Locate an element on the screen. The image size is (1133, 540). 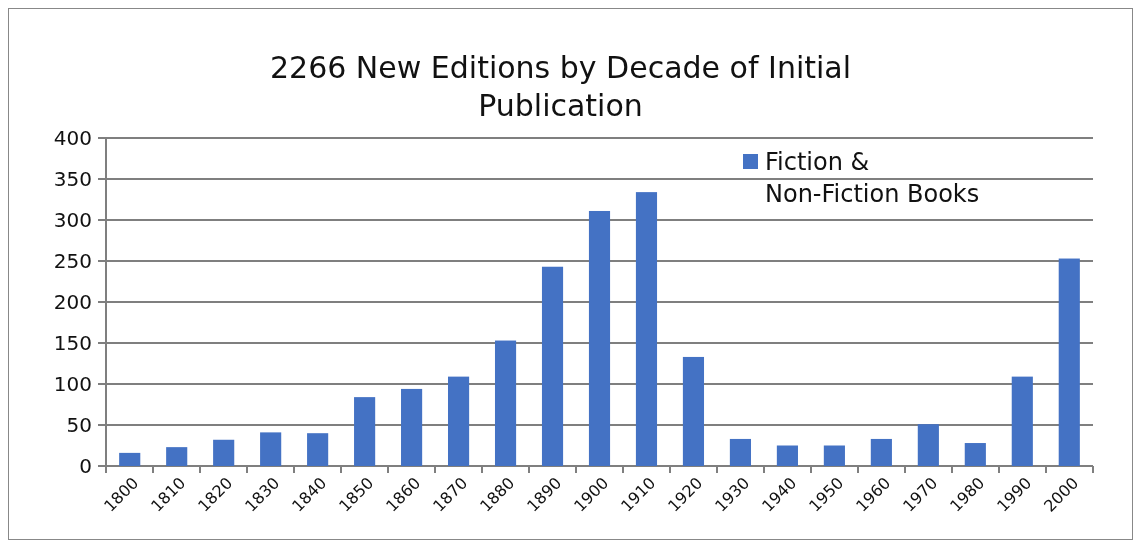
legend-label: Fiction & Non-Fiction Books is located at coordinates (872, 178).